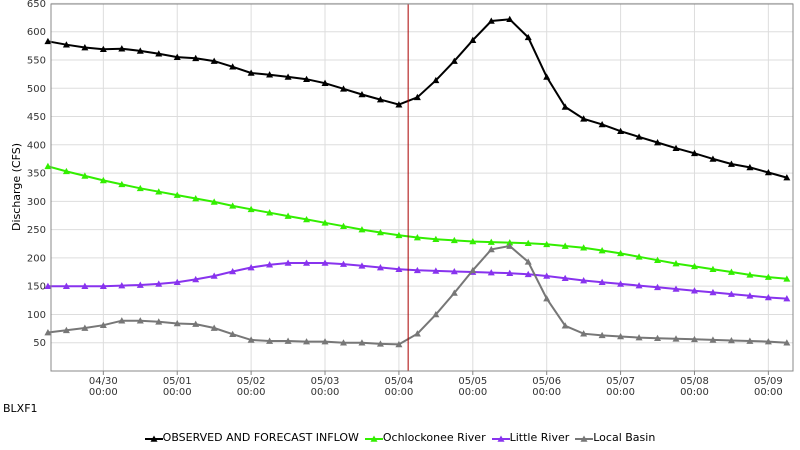 The image size is (800, 450). What do you see at coordinates (16, 187) in the screenshot?
I see `y-axis-label: Discharge (CFS)` at bounding box center [16, 187].